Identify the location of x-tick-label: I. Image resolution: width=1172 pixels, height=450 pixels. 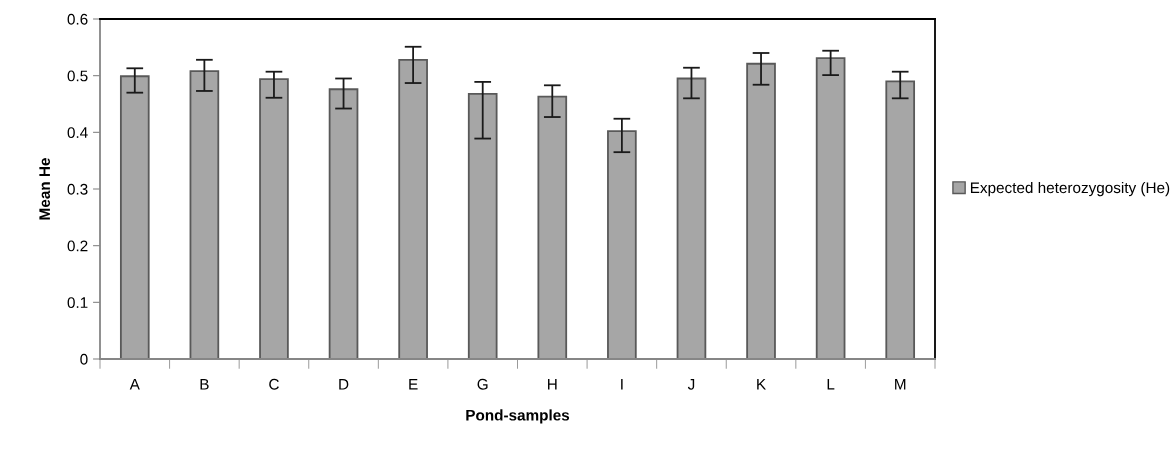
(622, 384).